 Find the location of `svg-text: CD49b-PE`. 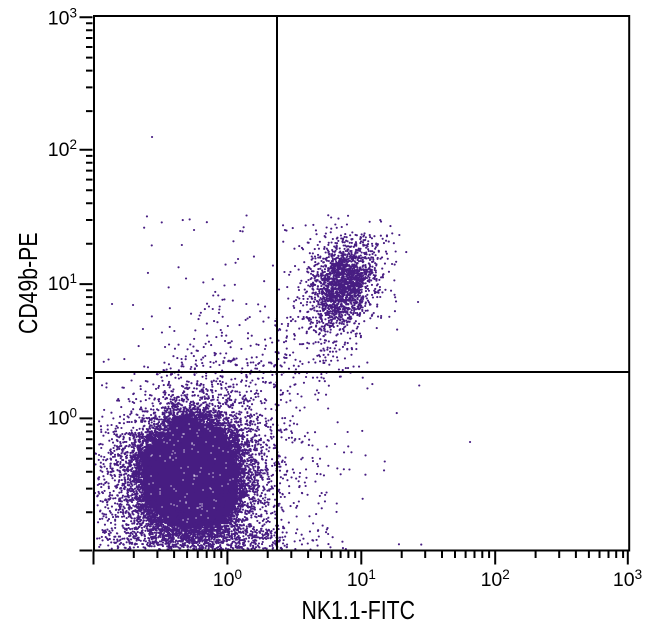

svg-text: CD49b-PE is located at coordinates (29, 284).